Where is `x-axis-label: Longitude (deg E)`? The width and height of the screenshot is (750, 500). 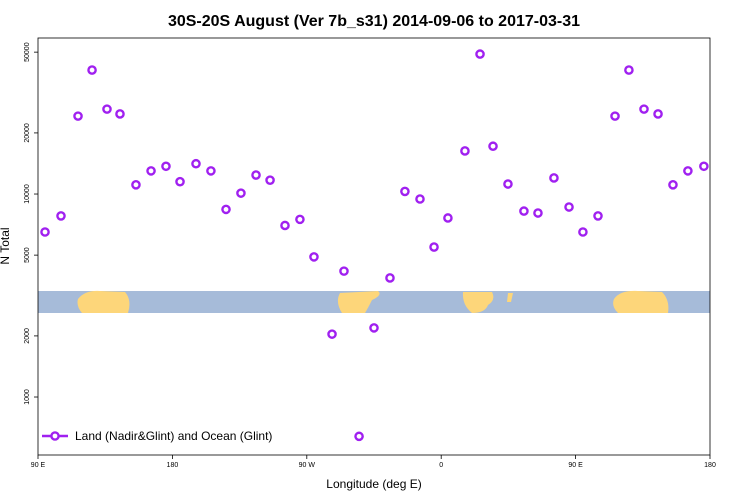
x-axis-label: Longitude (deg E) is located at coordinates (373, 484).